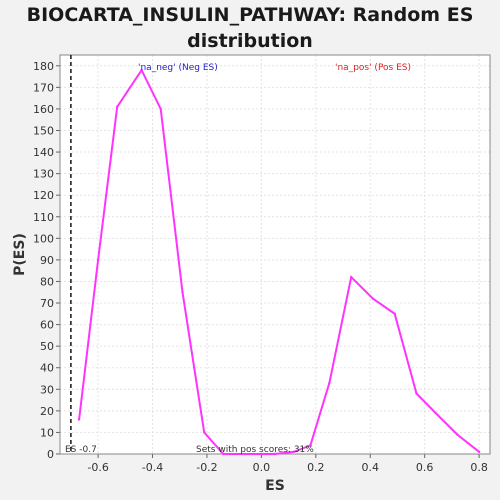 This screenshot has height=500, width=500. Describe the element at coordinates (47, 411) in the screenshot. I see `y-tick-label: 20` at that location.